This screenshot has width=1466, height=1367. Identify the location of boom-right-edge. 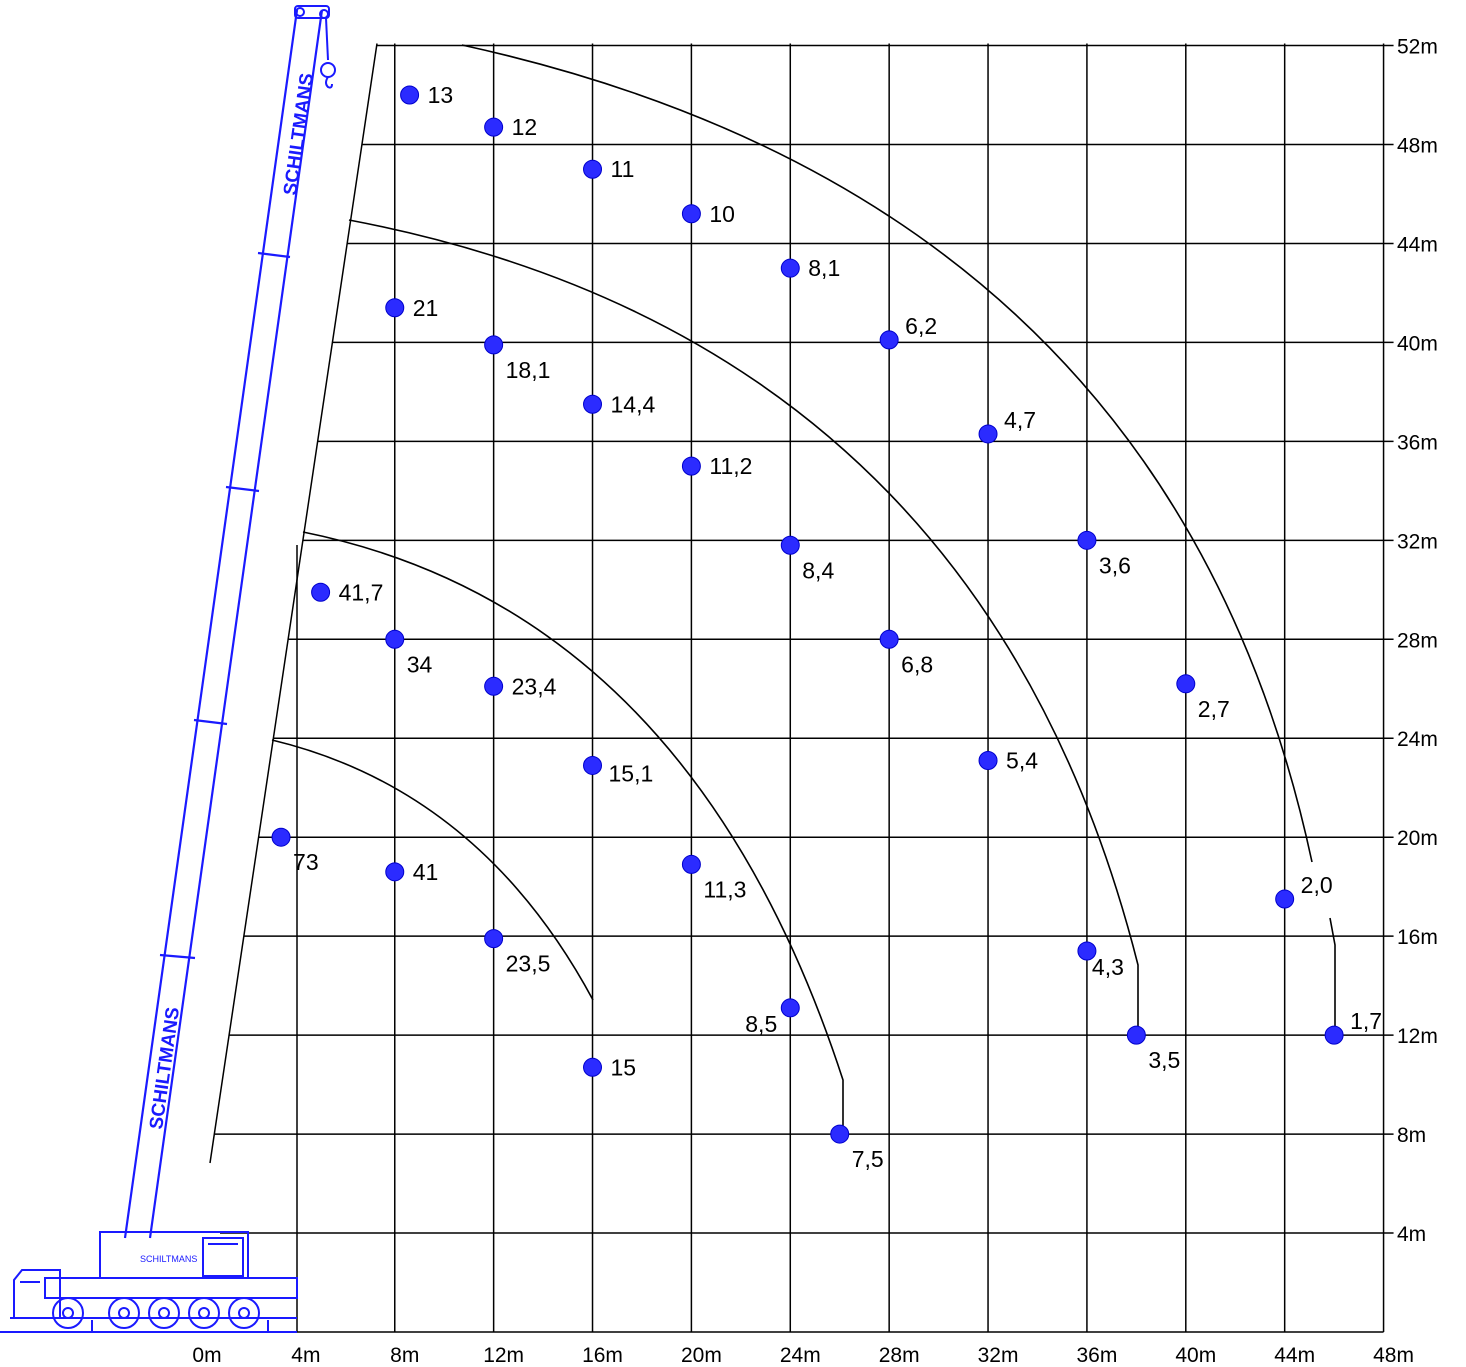
(236, 624).